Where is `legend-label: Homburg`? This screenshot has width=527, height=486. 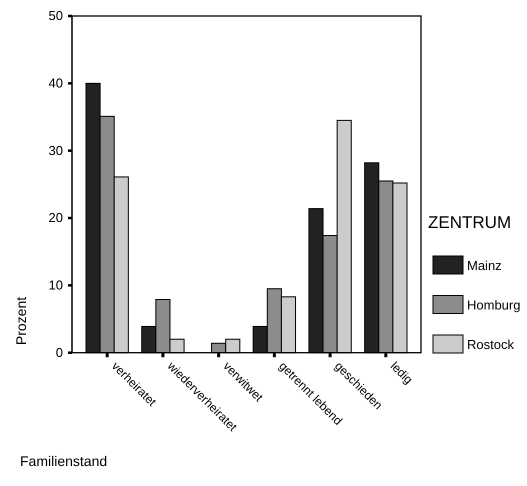
legend-label: Homburg is located at coordinates (493, 305).